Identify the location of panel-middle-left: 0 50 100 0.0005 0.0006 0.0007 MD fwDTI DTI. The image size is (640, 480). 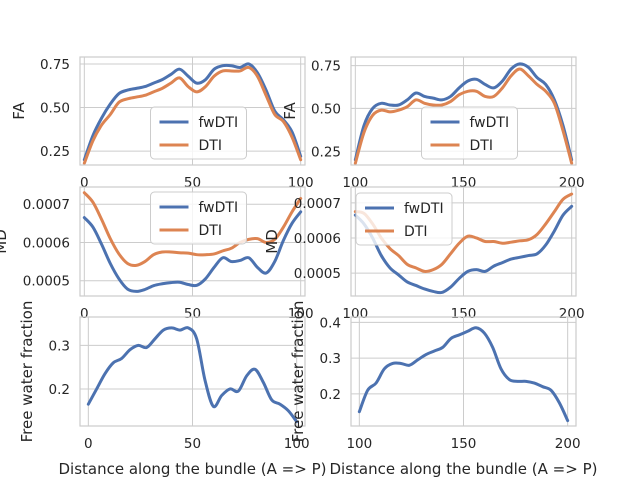
(157, 254).